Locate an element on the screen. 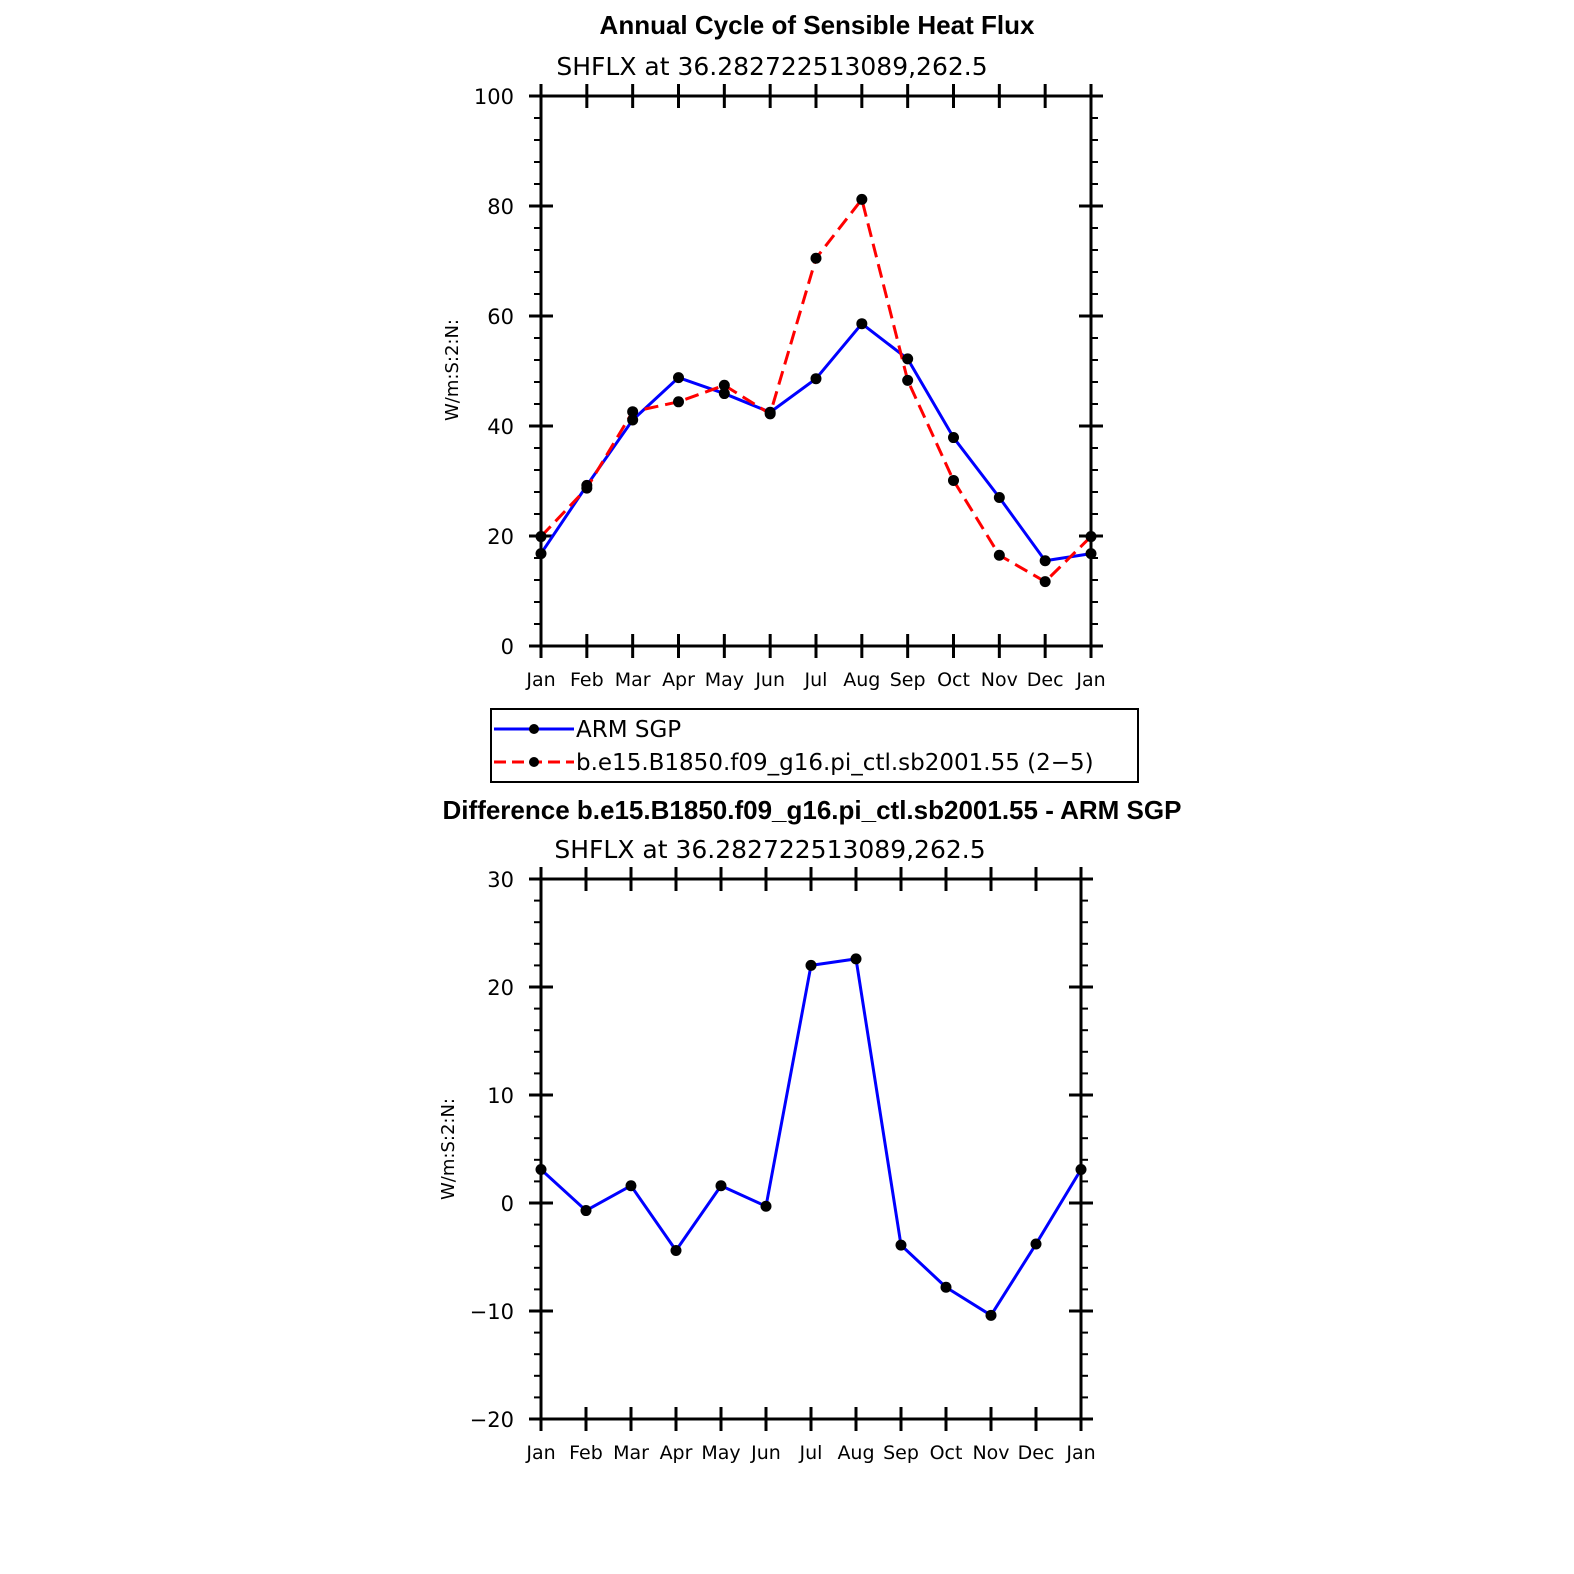  y-tick-label: 30 is located at coordinates (500, 880).